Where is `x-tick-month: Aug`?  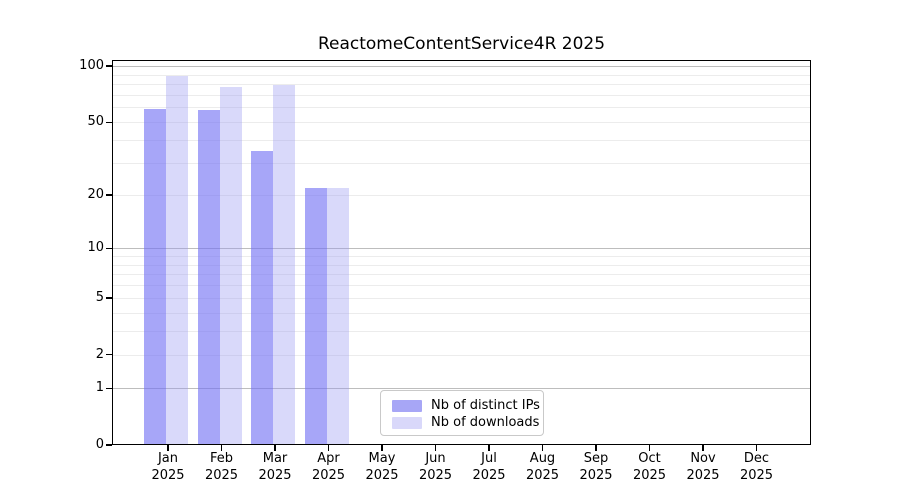
x-tick-month: Aug is located at coordinates (542, 458).